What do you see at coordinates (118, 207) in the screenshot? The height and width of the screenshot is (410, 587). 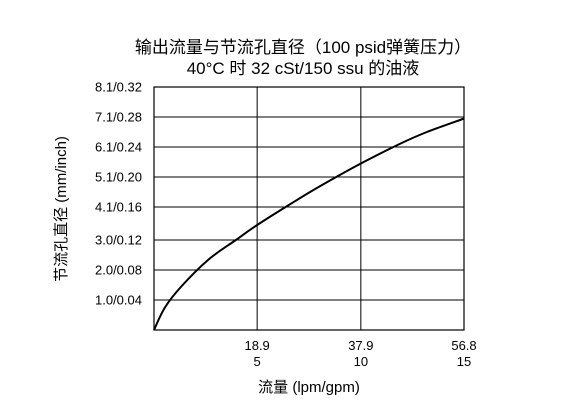 I see `y-tick-label: 4.1/0.16` at bounding box center [118, 207].